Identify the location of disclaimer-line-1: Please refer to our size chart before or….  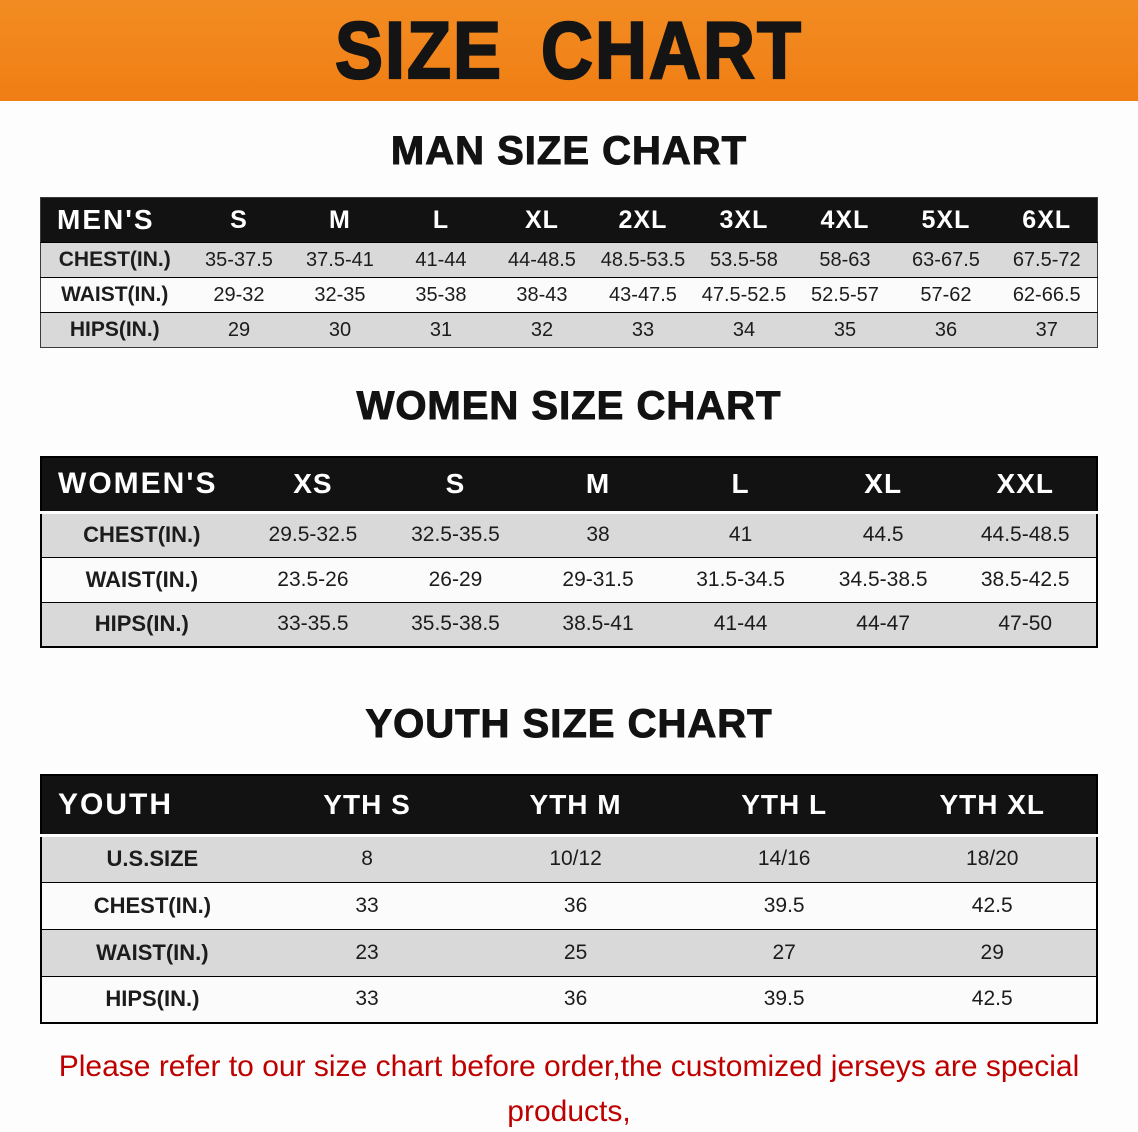
(569, 1089).